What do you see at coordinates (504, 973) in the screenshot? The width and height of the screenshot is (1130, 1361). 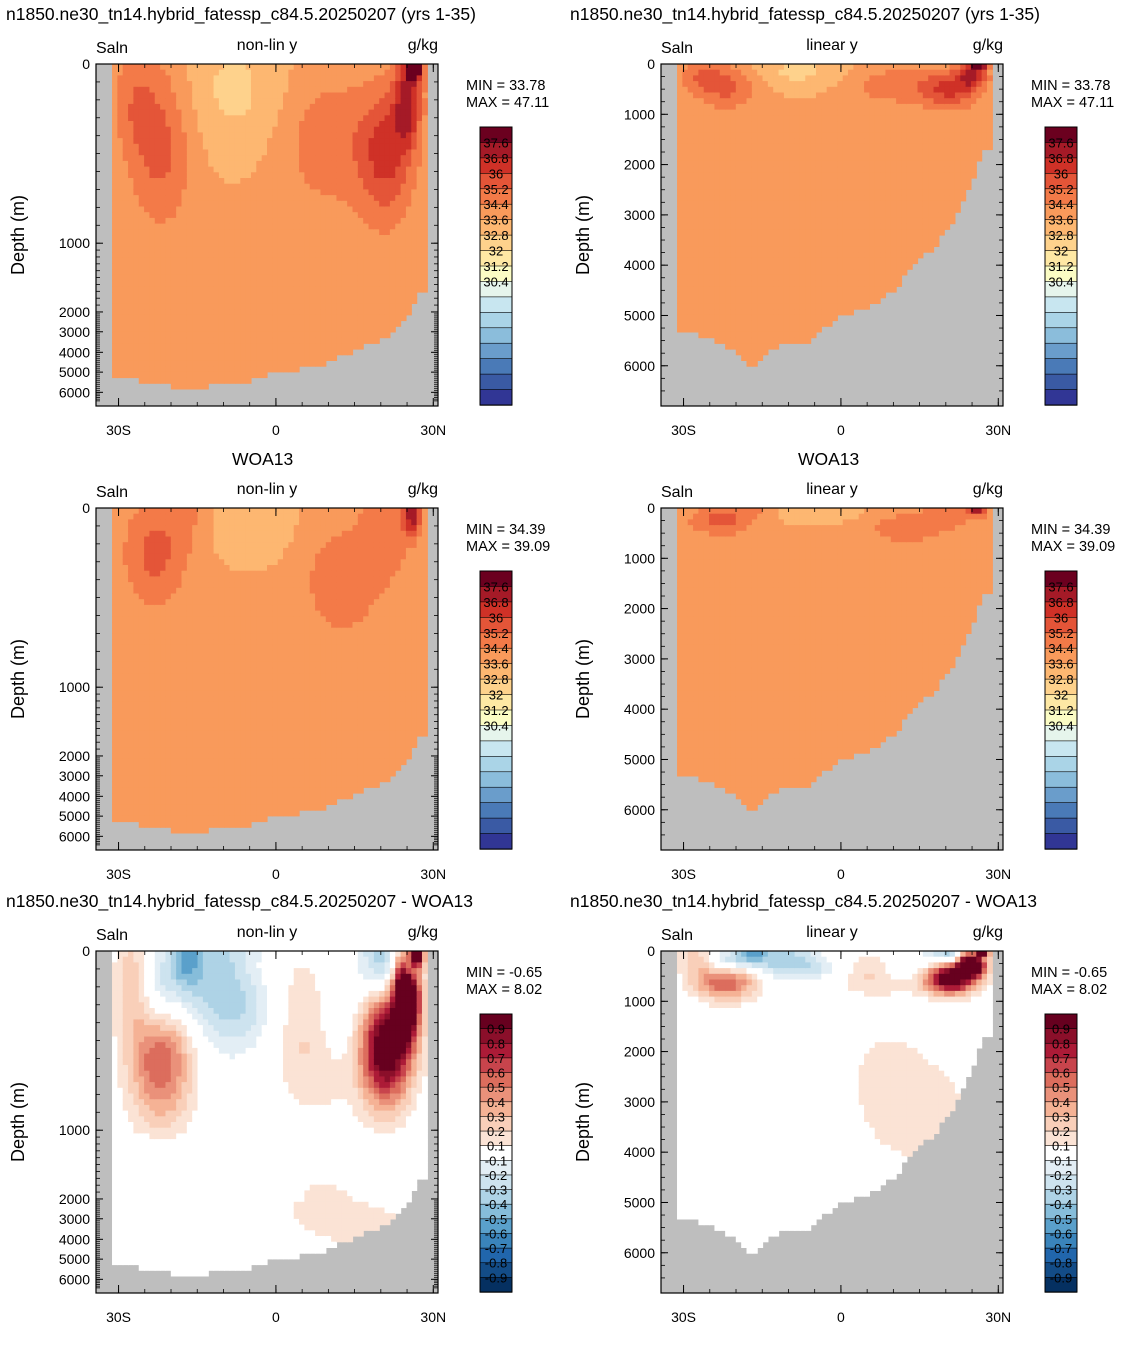 I see `min-label: MIN = -0.65` at bounding box center [504, 973].